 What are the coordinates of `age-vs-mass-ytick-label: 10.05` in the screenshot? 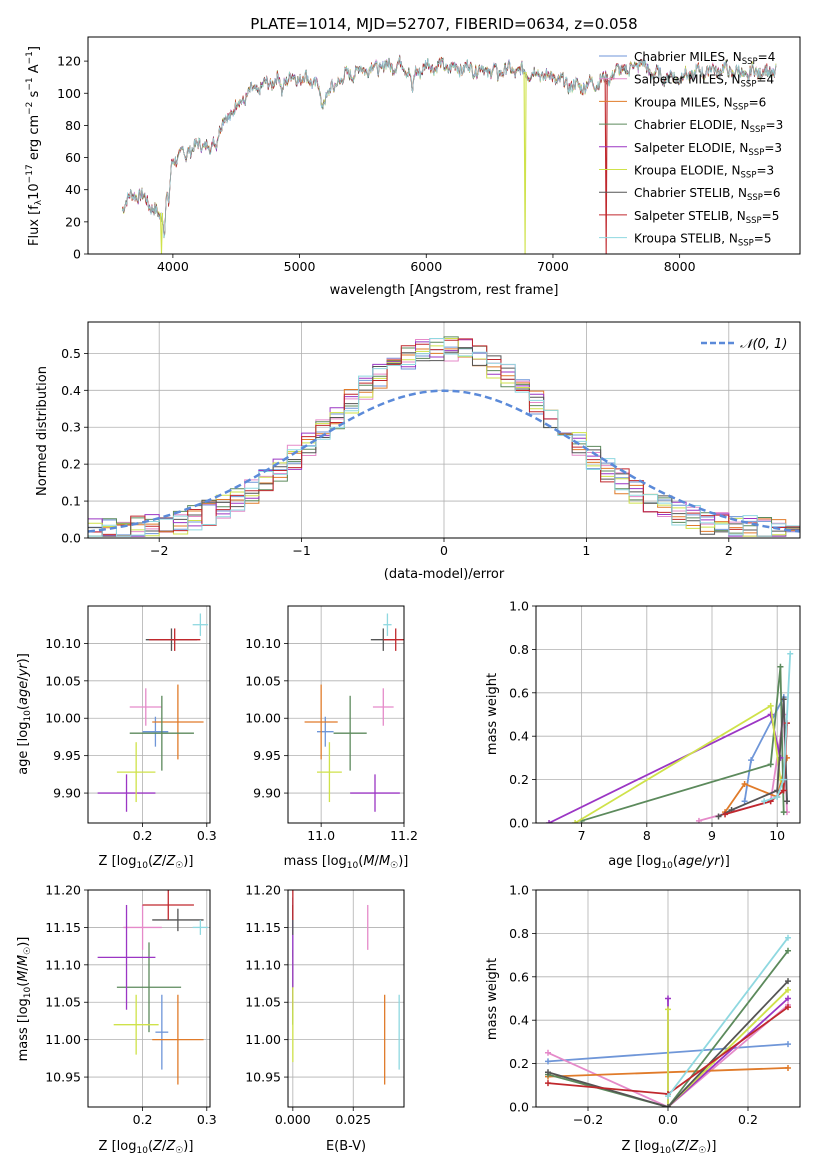 It's located at (263, 680).